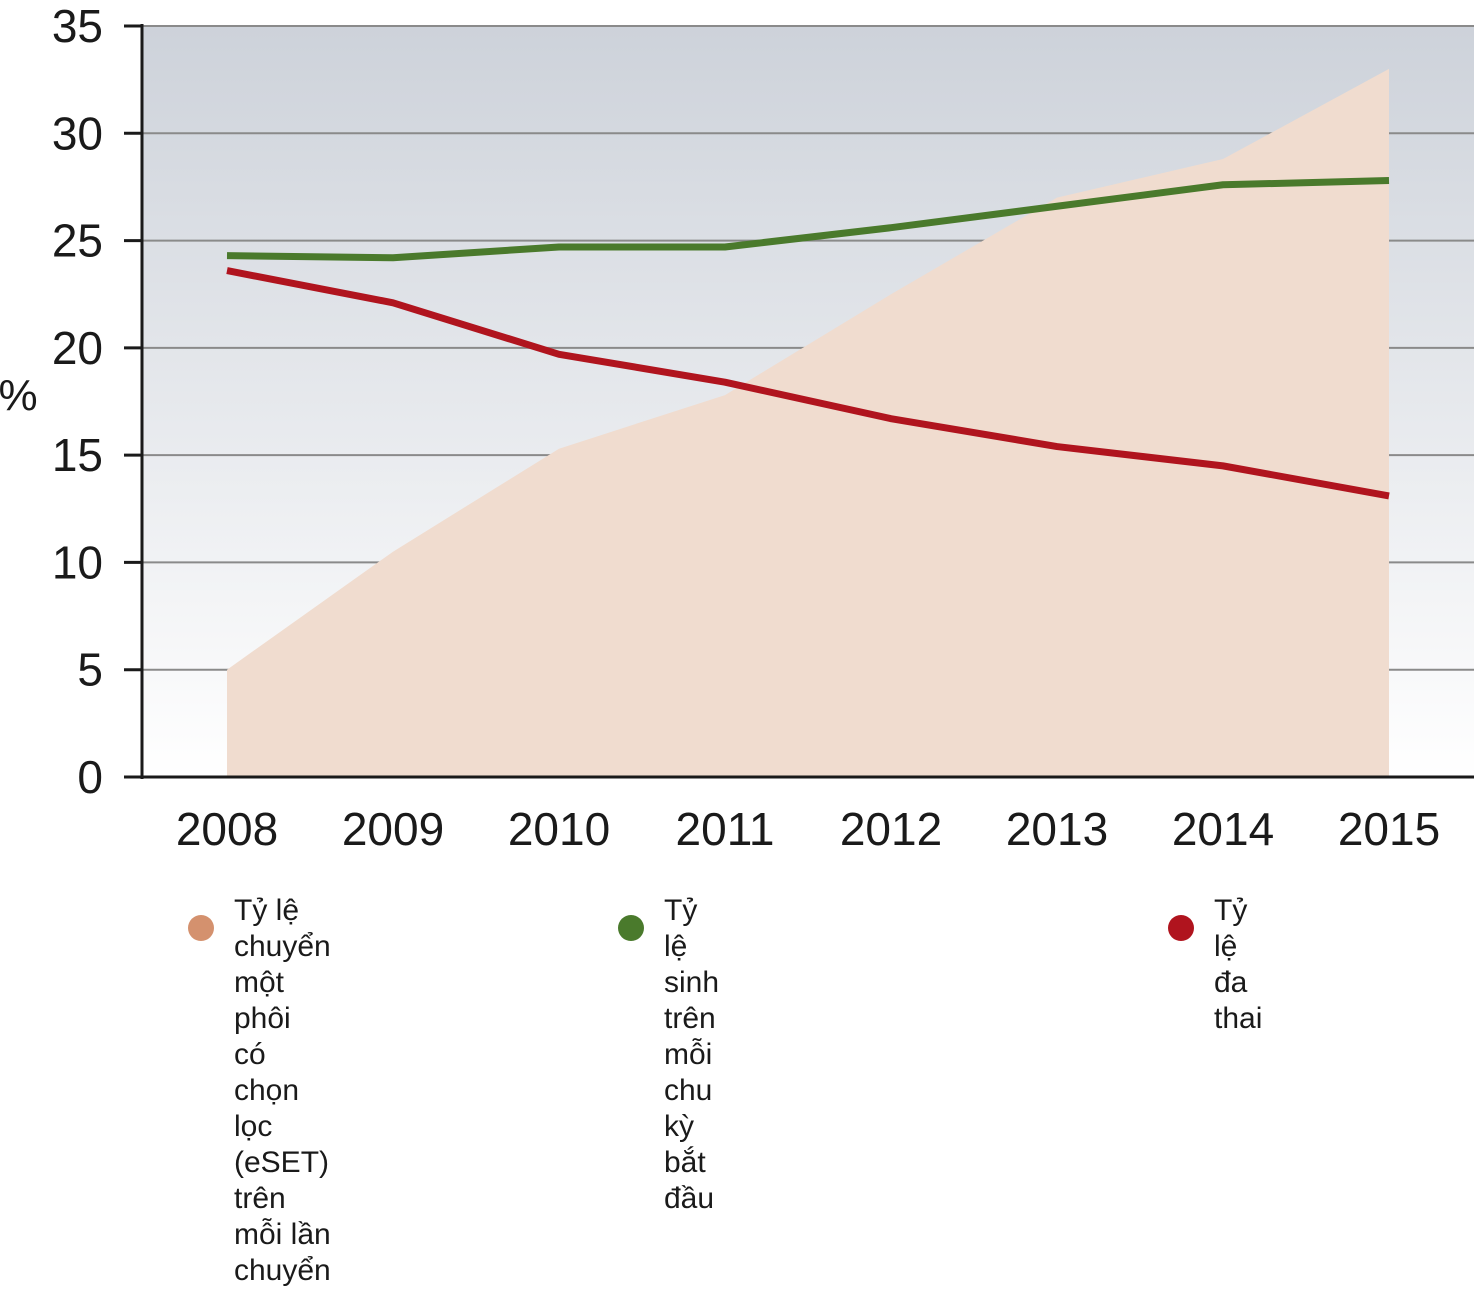  I want to click on x-tick-label-2011: 2011, so click(725, 829).